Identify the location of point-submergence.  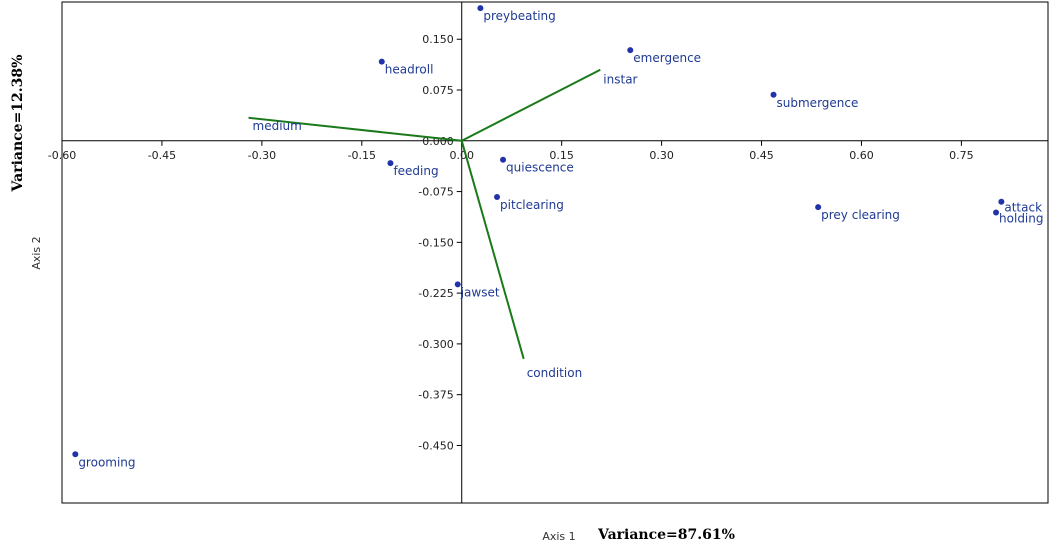
(773, 94).